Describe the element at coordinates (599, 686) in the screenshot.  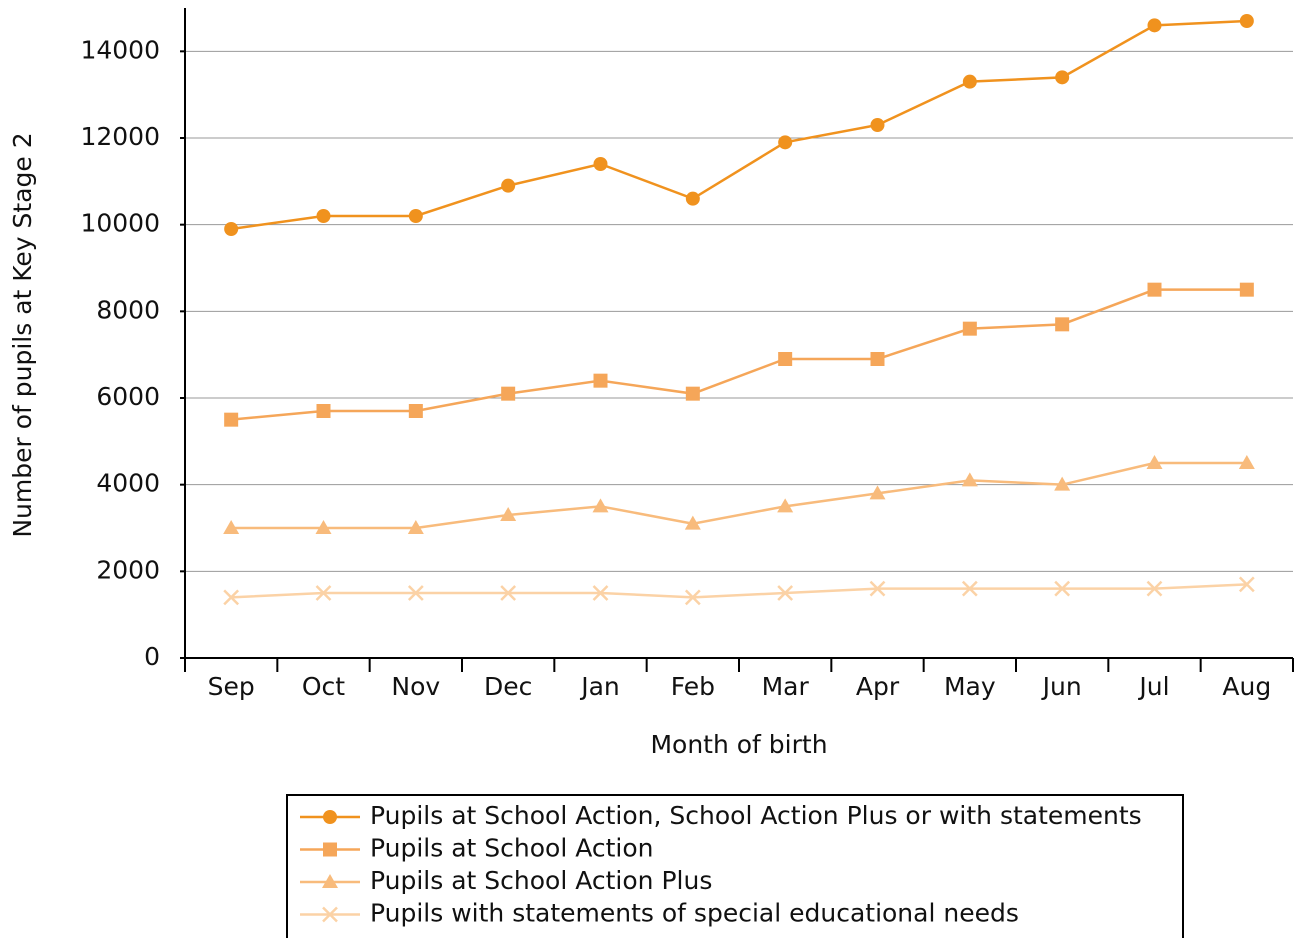
I see `x-tick-label: Jan` at that location.